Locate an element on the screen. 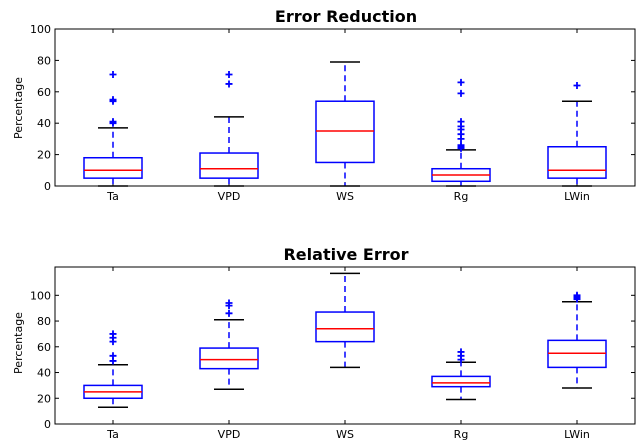  chart-title: Error Reduction is located at coordinates (346, 16).